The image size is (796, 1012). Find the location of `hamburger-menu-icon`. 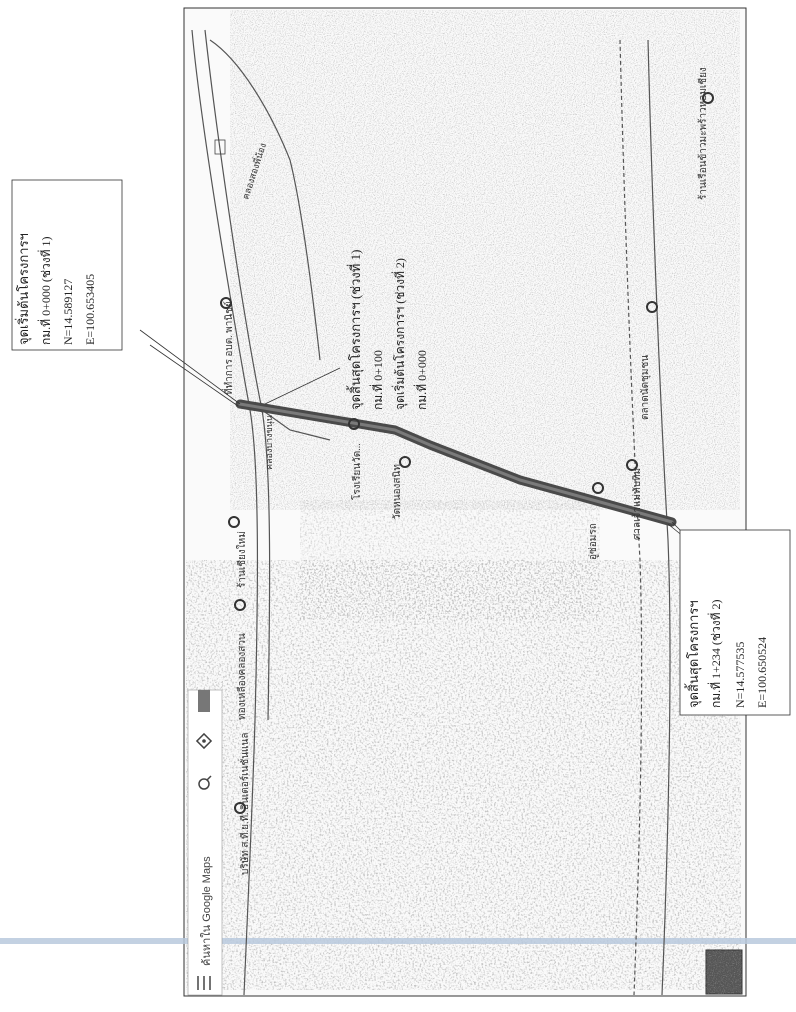

hamburger-menu-icon is located at coordinates (204, 983).